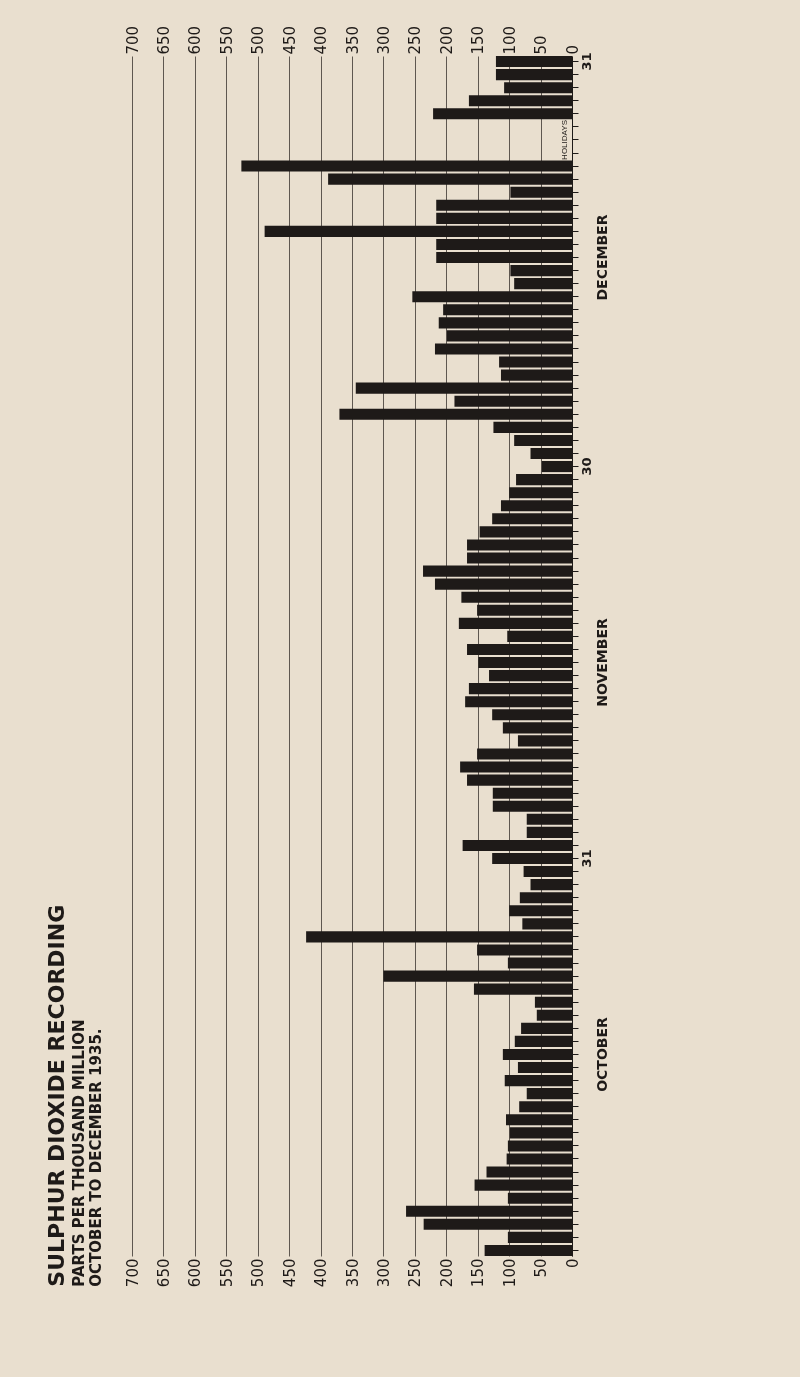  Describe the element at coordinates (226, 40) in the screenshot. I see `x-tick-label: 550` at that location.